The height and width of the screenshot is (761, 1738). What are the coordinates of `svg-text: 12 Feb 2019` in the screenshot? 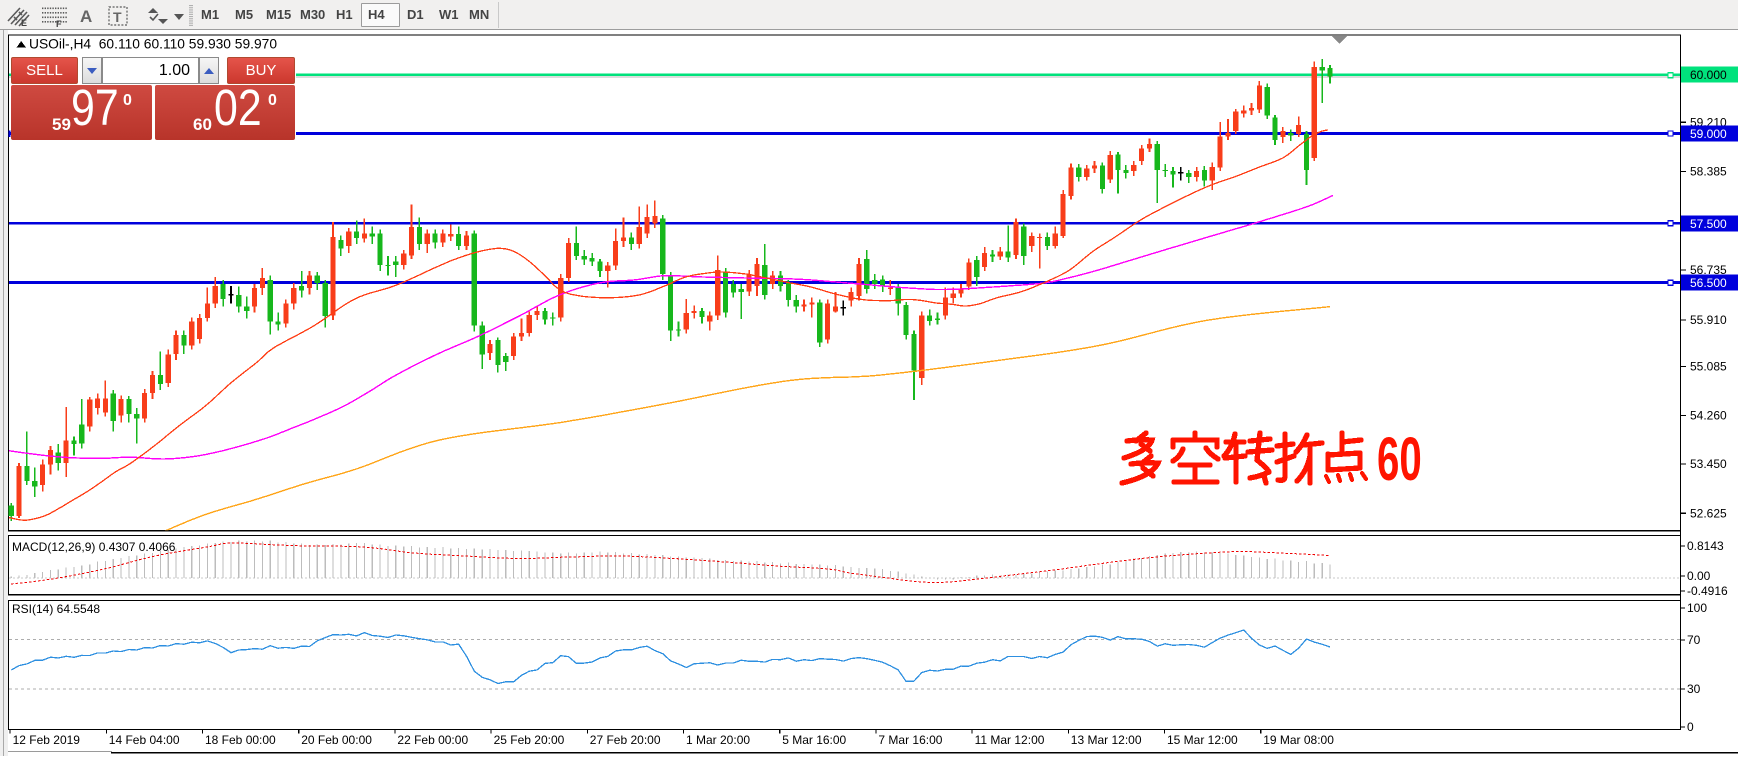 It's located at (47, 740).